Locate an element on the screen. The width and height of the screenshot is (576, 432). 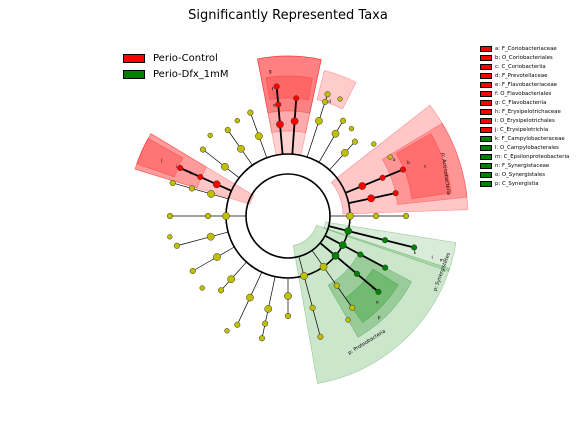
clade-label: p: Actinobacteria is located at coordinates (446, 173).